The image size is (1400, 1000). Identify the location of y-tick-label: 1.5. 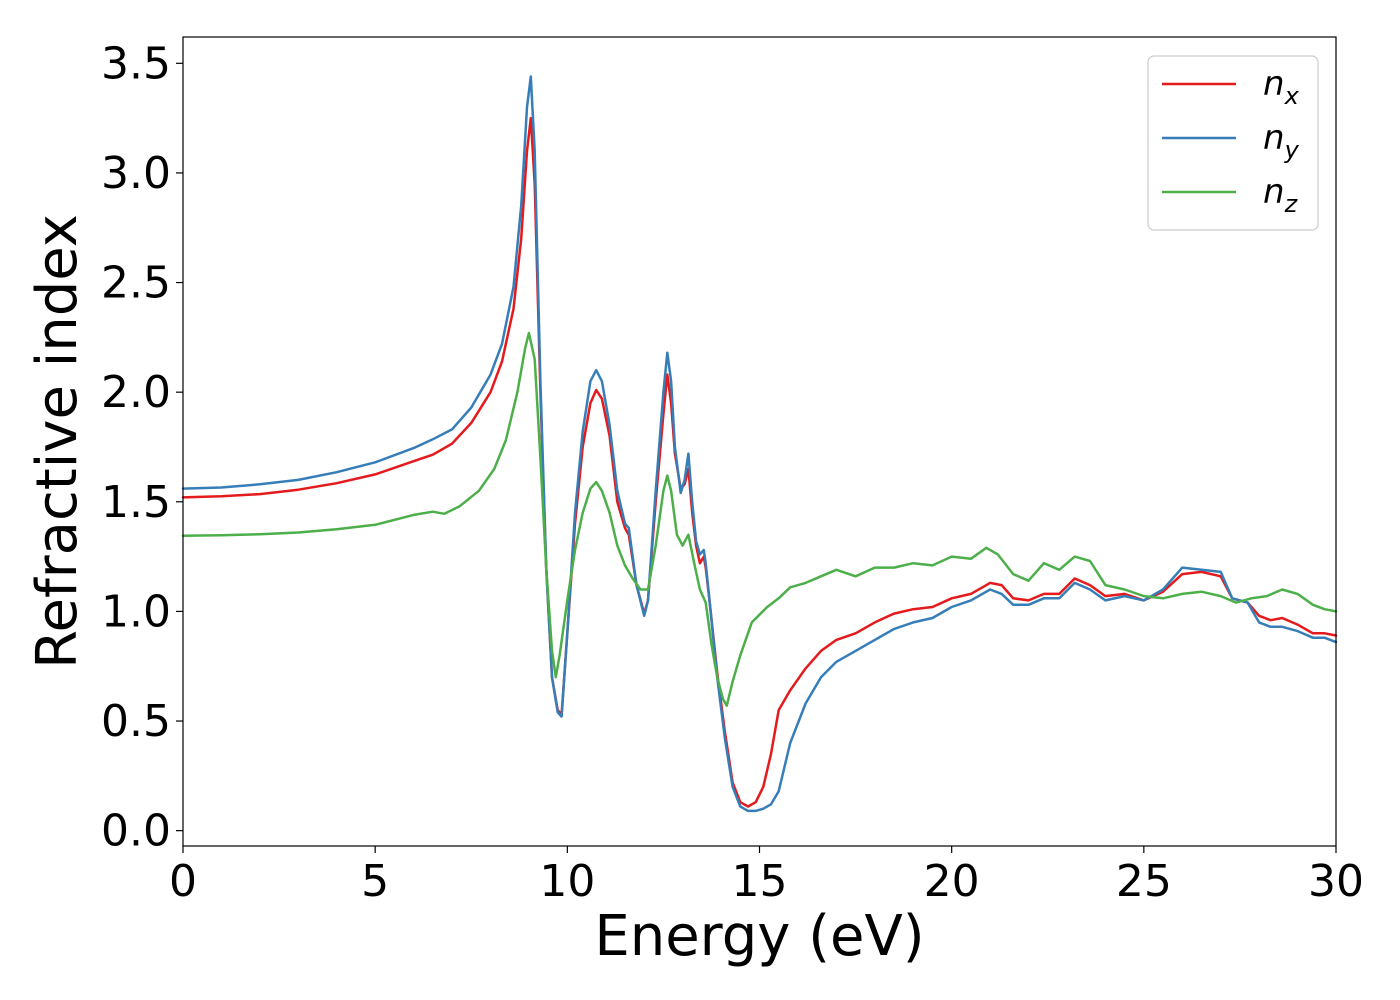
(136, 502).